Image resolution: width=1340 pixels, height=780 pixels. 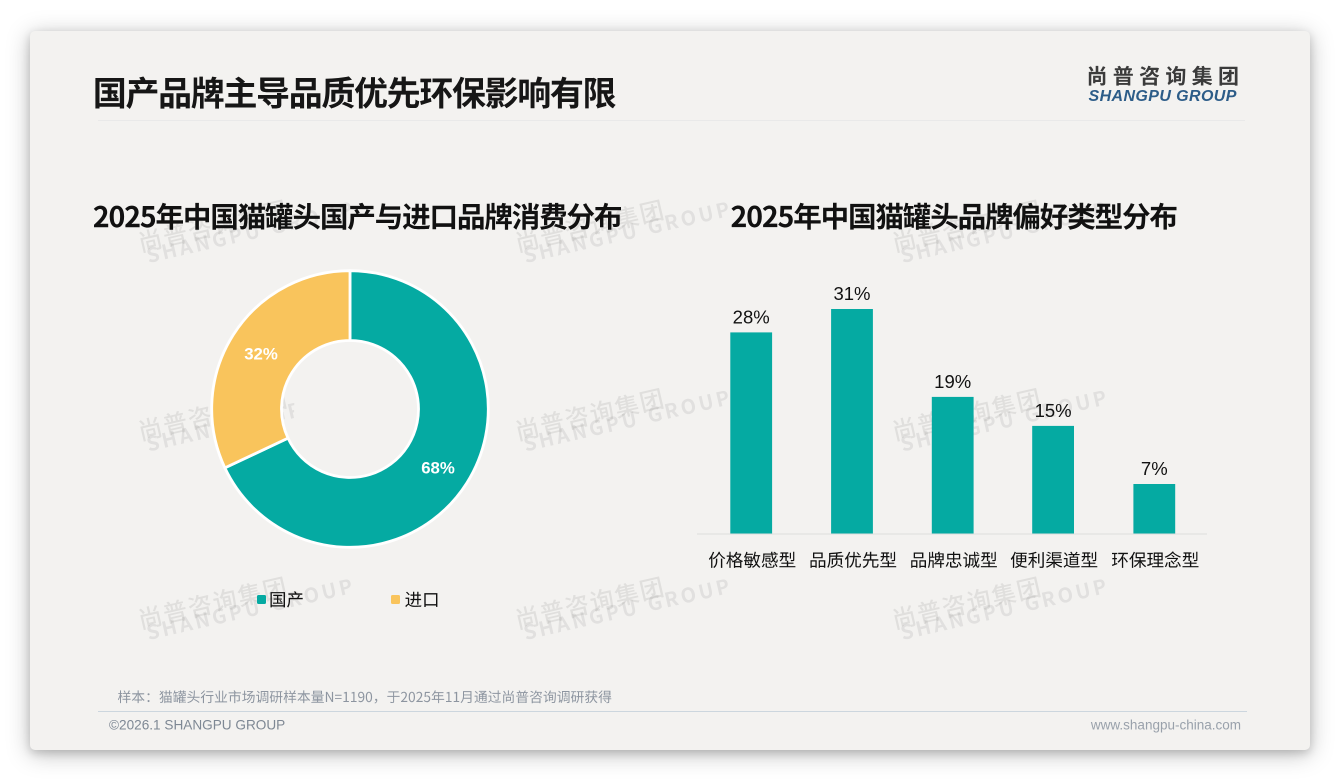 What do you see at coordinates (1053, 410) in the screenshot?
I see `svg-text: 15%` at bounding box center [1053, 410].